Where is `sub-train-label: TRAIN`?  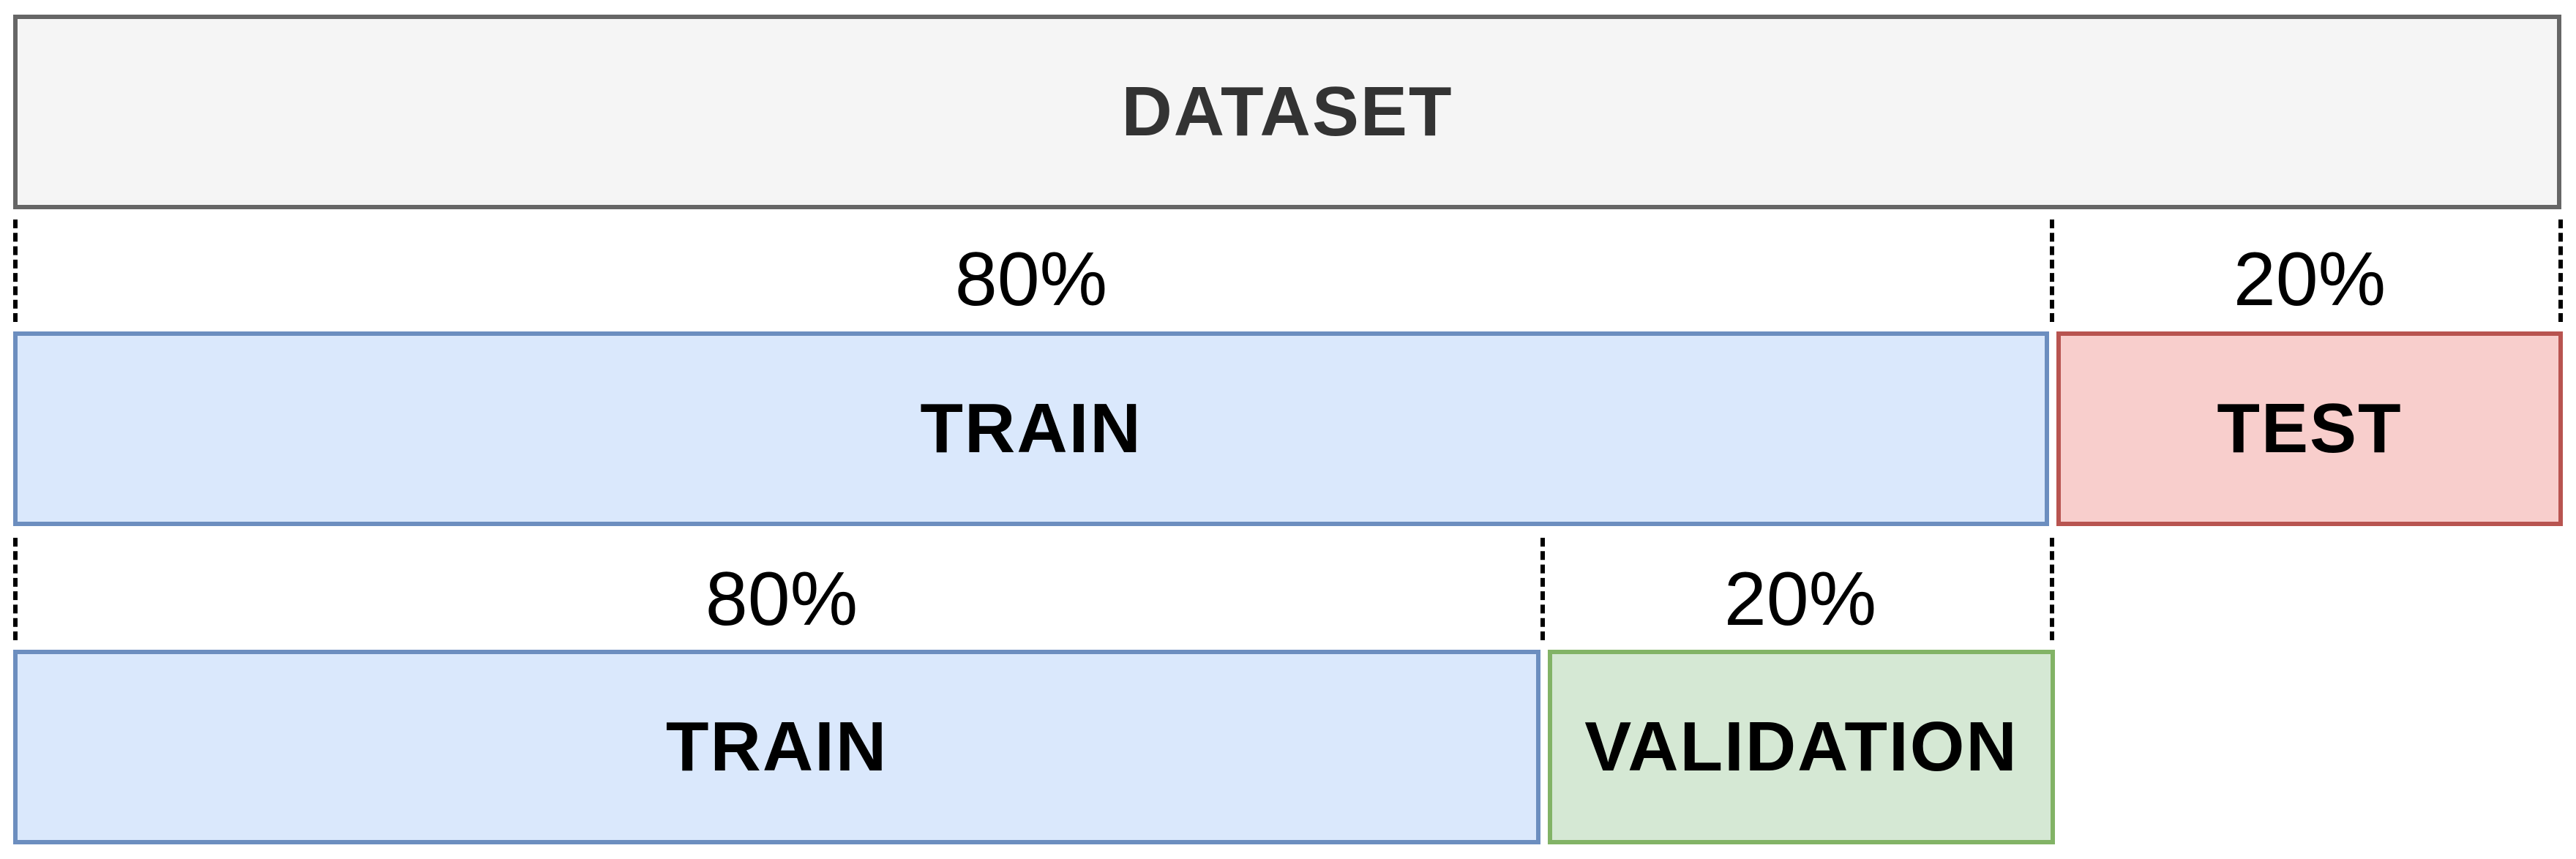
sub-train-label: TRAIN is located at coordinates (776, 747).